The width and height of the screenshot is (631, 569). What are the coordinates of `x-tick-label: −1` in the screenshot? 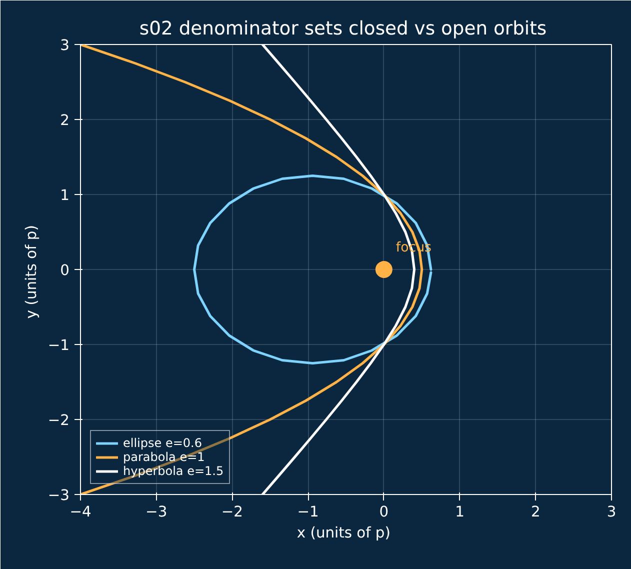 It's located at (308, 512).